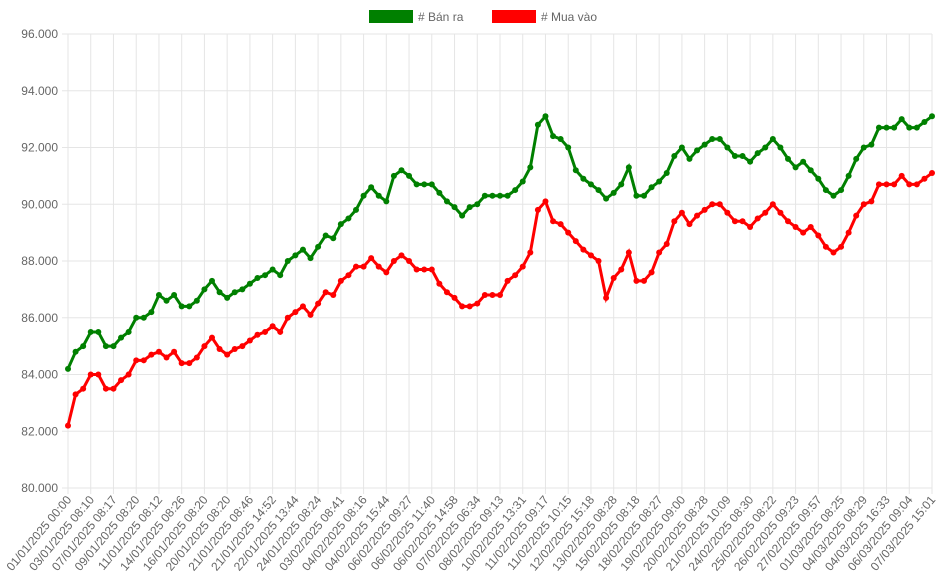 The height and width of the screenshot is (583, 939). Describe the element at coordinates (39, 375) in the screenshot. I see `y-tick-label: 84.000` at that location.